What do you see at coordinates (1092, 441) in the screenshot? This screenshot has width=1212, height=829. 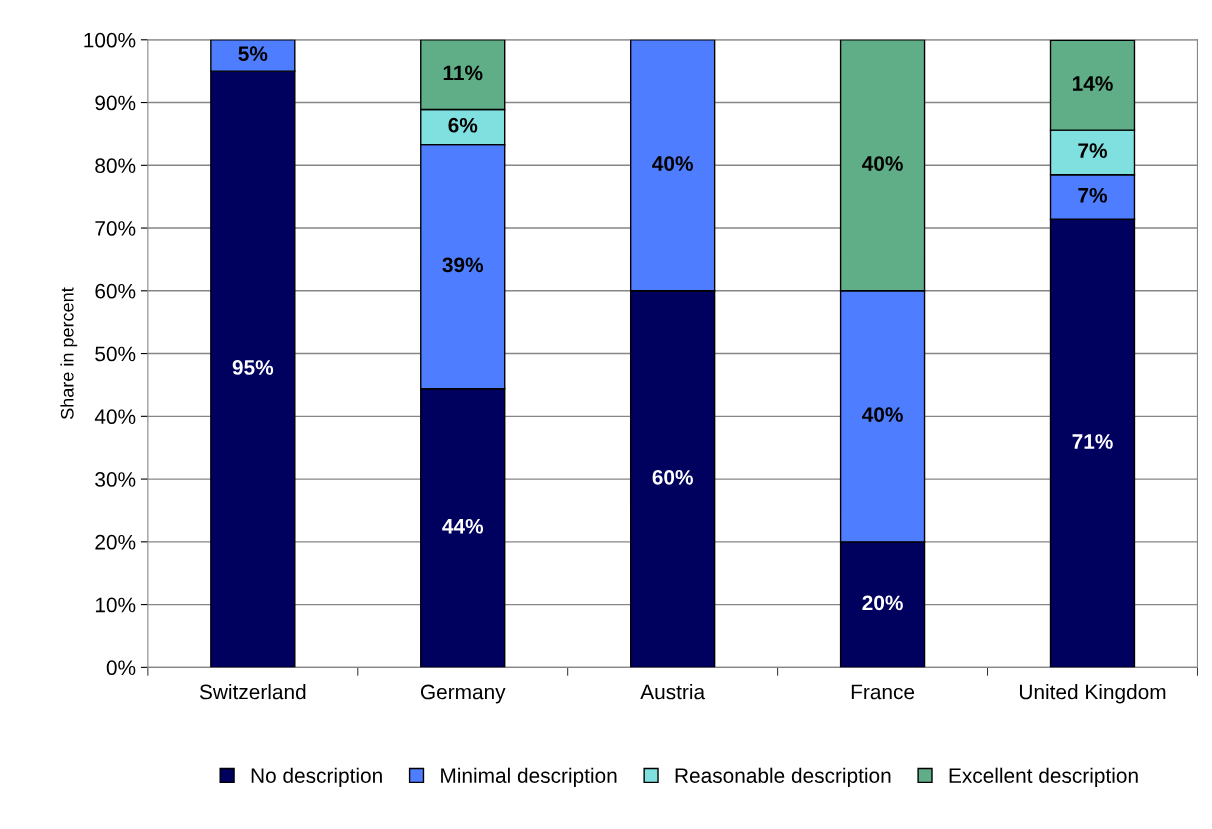 I see `data-label: 71%` at bounding box center [1092, 441].